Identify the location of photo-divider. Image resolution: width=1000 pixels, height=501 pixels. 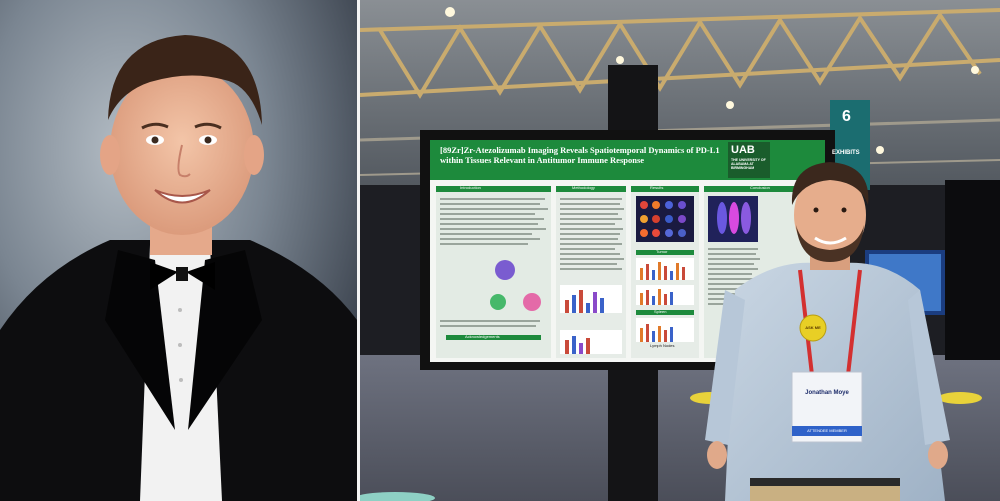
(358, 250).